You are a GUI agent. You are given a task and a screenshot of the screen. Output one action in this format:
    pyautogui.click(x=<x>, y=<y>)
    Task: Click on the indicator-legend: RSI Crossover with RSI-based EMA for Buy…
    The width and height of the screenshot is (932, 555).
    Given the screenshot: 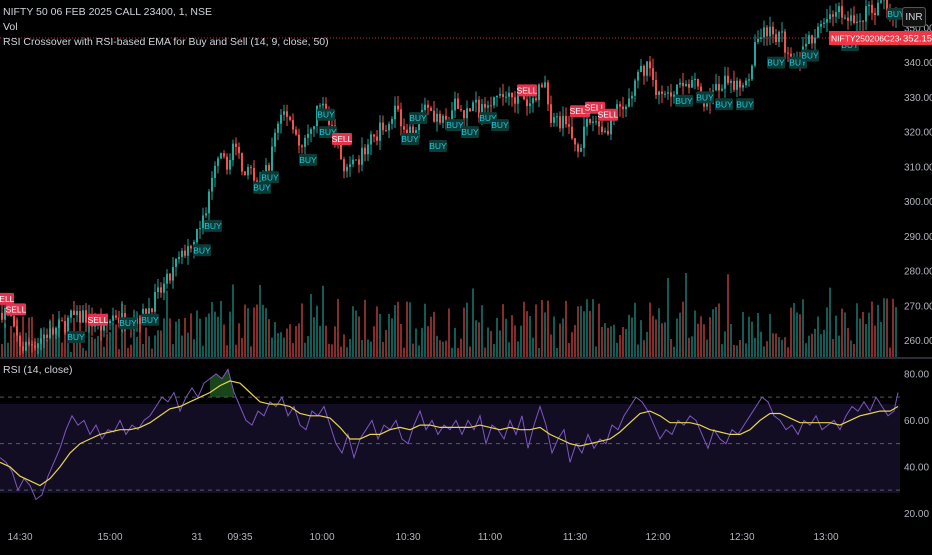 What is the action you would take?
    pyautogui.click(x=166, y=42)
    